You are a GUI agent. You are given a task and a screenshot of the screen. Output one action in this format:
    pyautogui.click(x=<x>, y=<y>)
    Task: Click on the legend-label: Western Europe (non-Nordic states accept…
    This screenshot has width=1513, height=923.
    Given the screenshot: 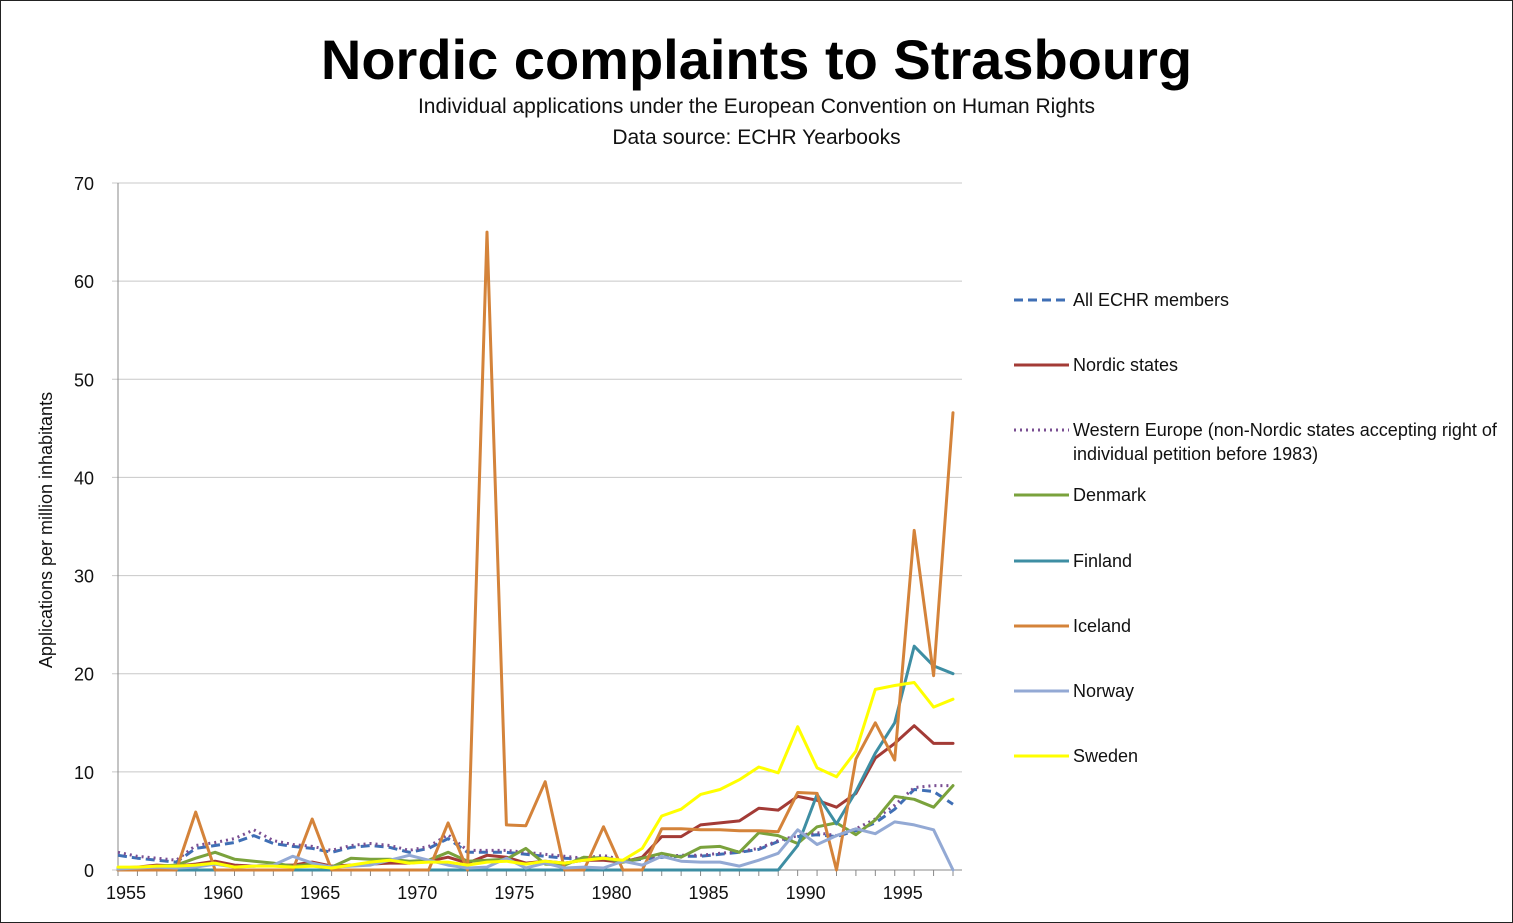 What is the action you would take?
    pyautogui.click(x=1285, y=442)
    